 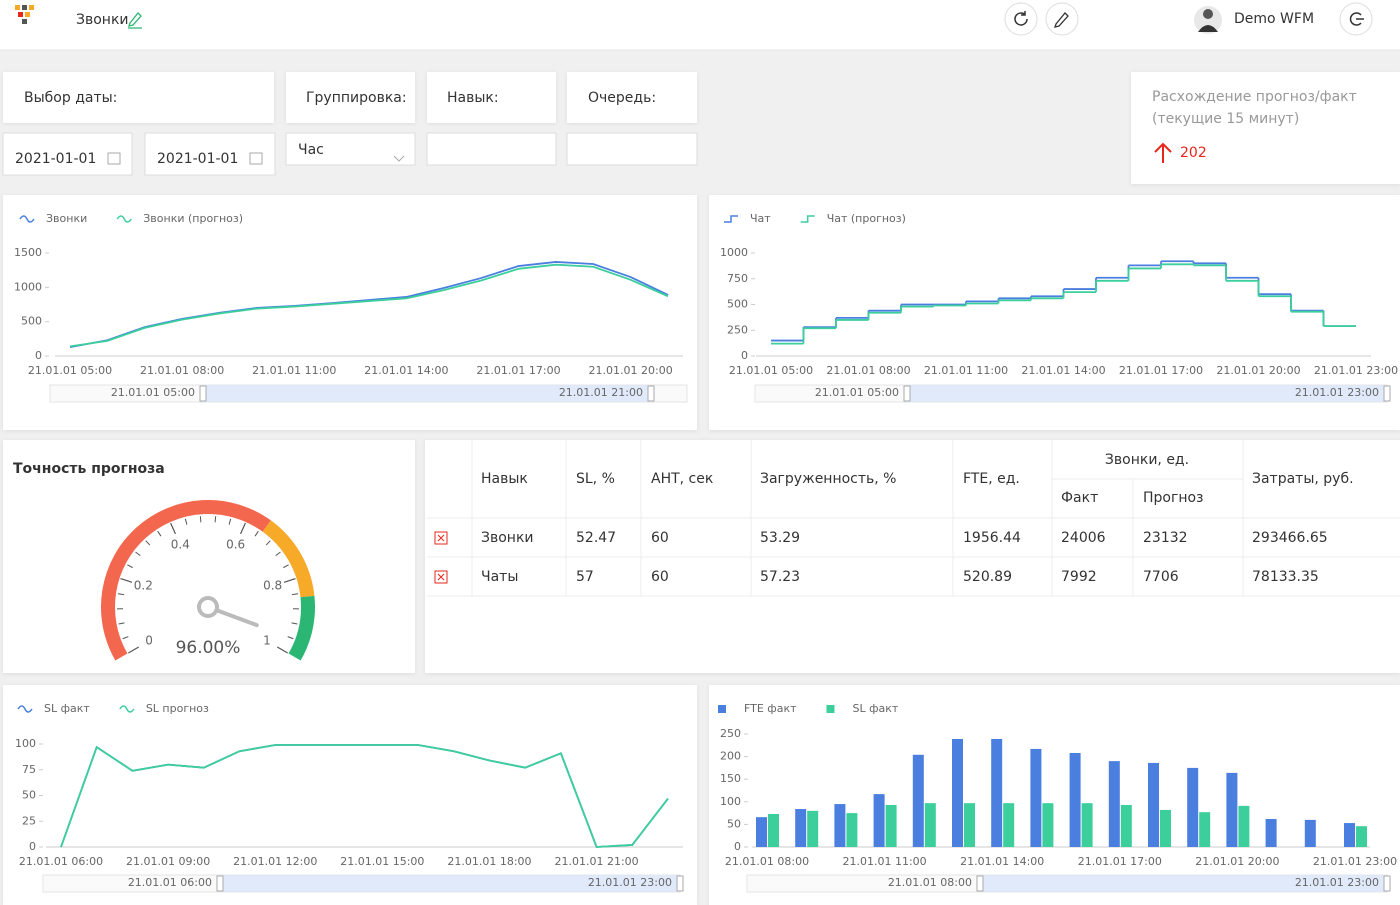 I want to click on legend-label: SL факт, so click(x=67, y=708).